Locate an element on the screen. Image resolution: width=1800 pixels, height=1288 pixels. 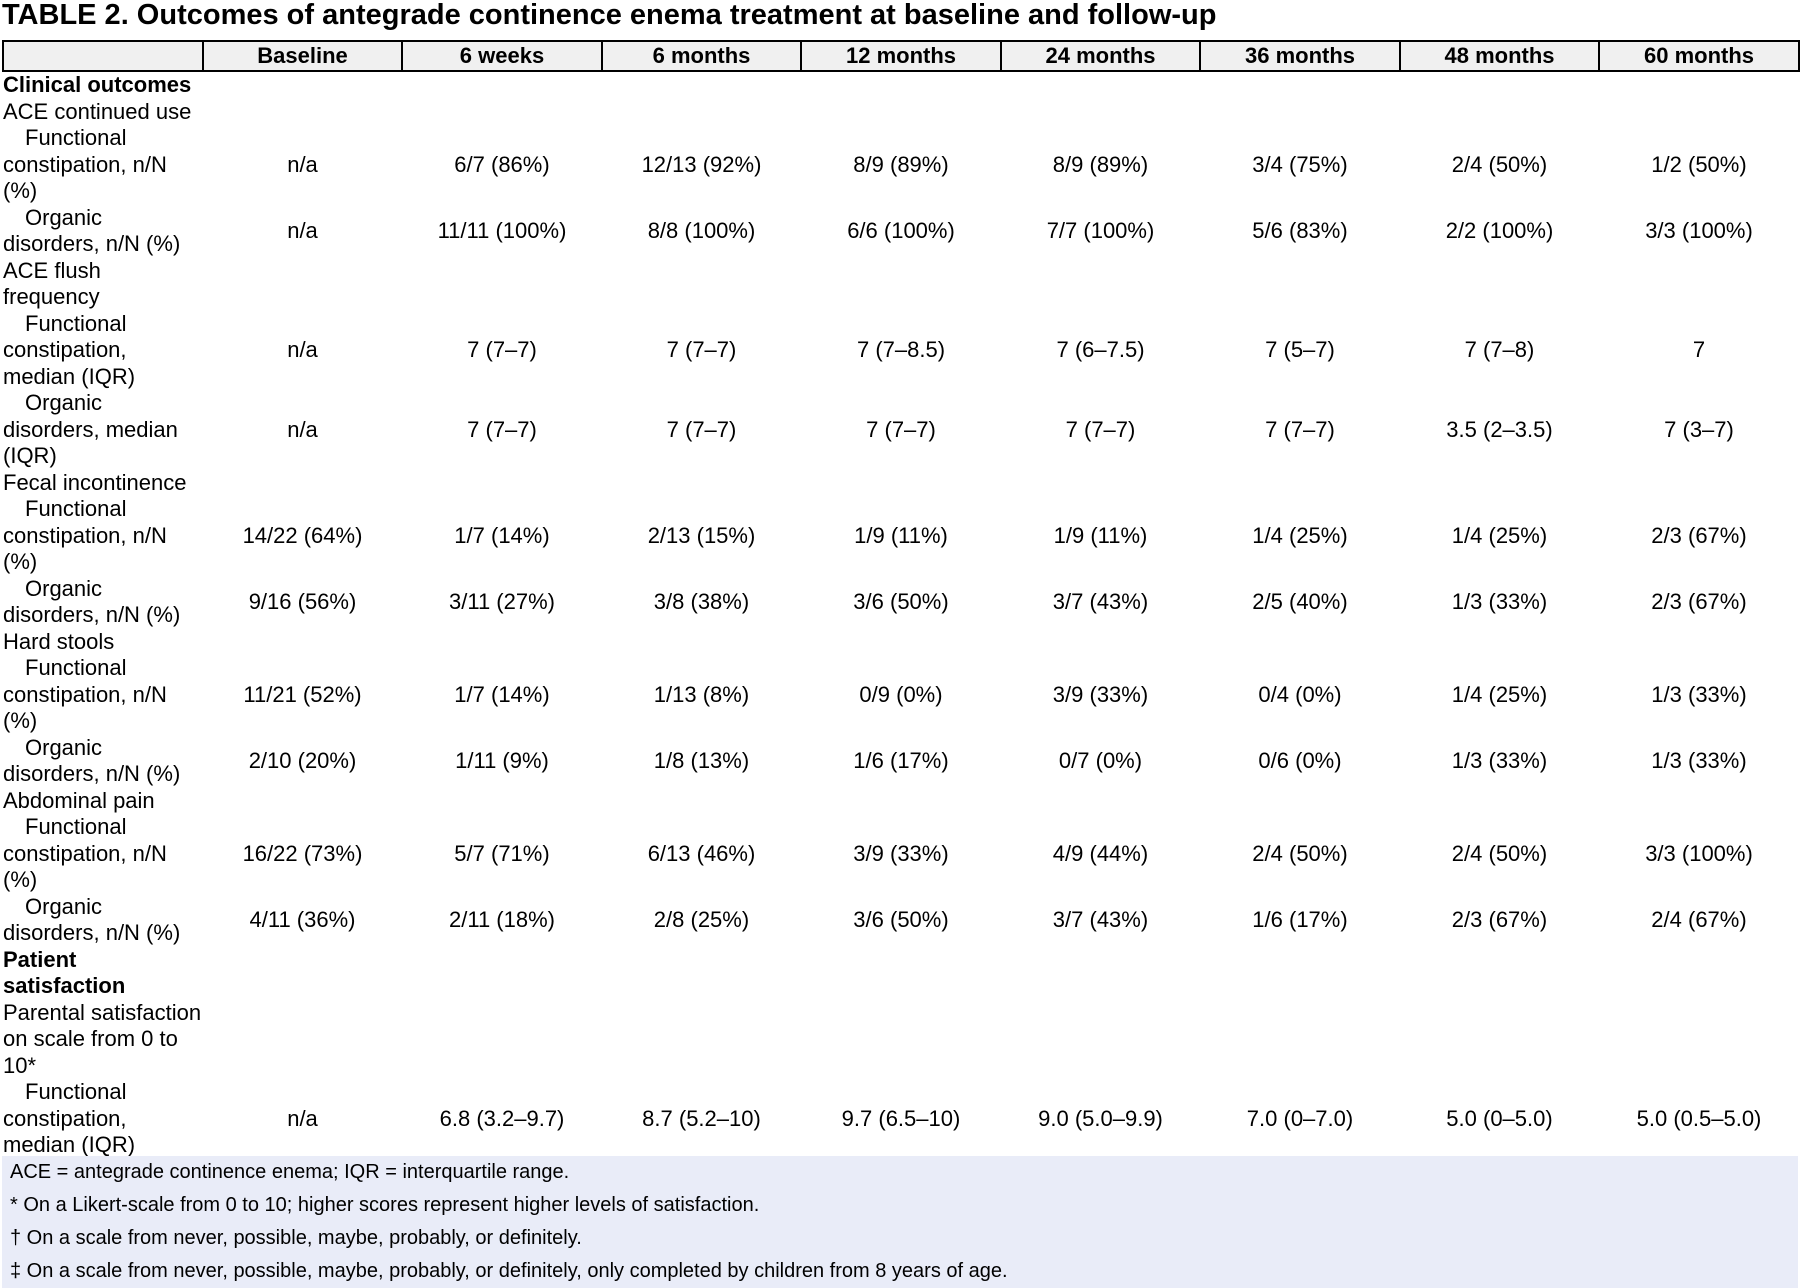
column-header: 36 months is located at coordinates (1300, 56).